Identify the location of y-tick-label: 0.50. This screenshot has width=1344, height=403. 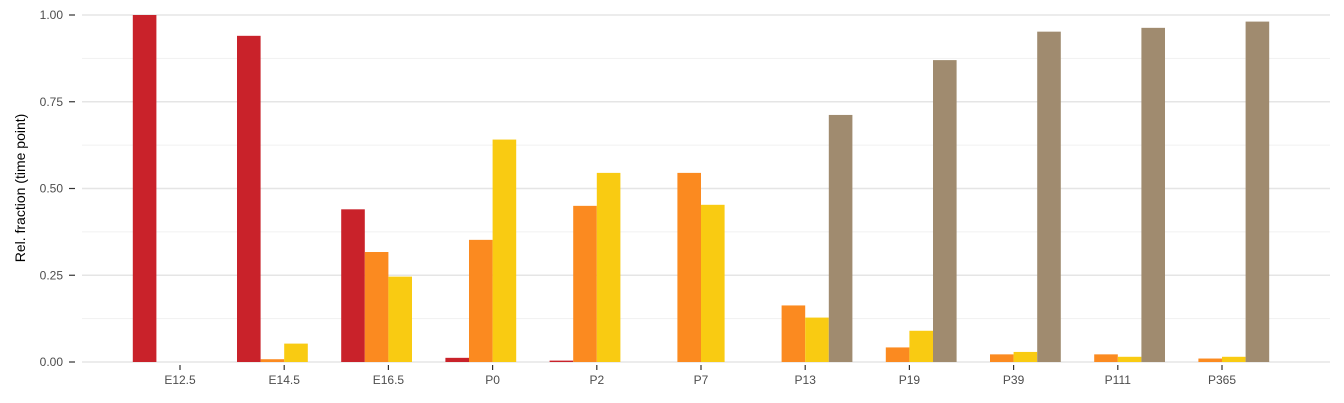
(52, 189).